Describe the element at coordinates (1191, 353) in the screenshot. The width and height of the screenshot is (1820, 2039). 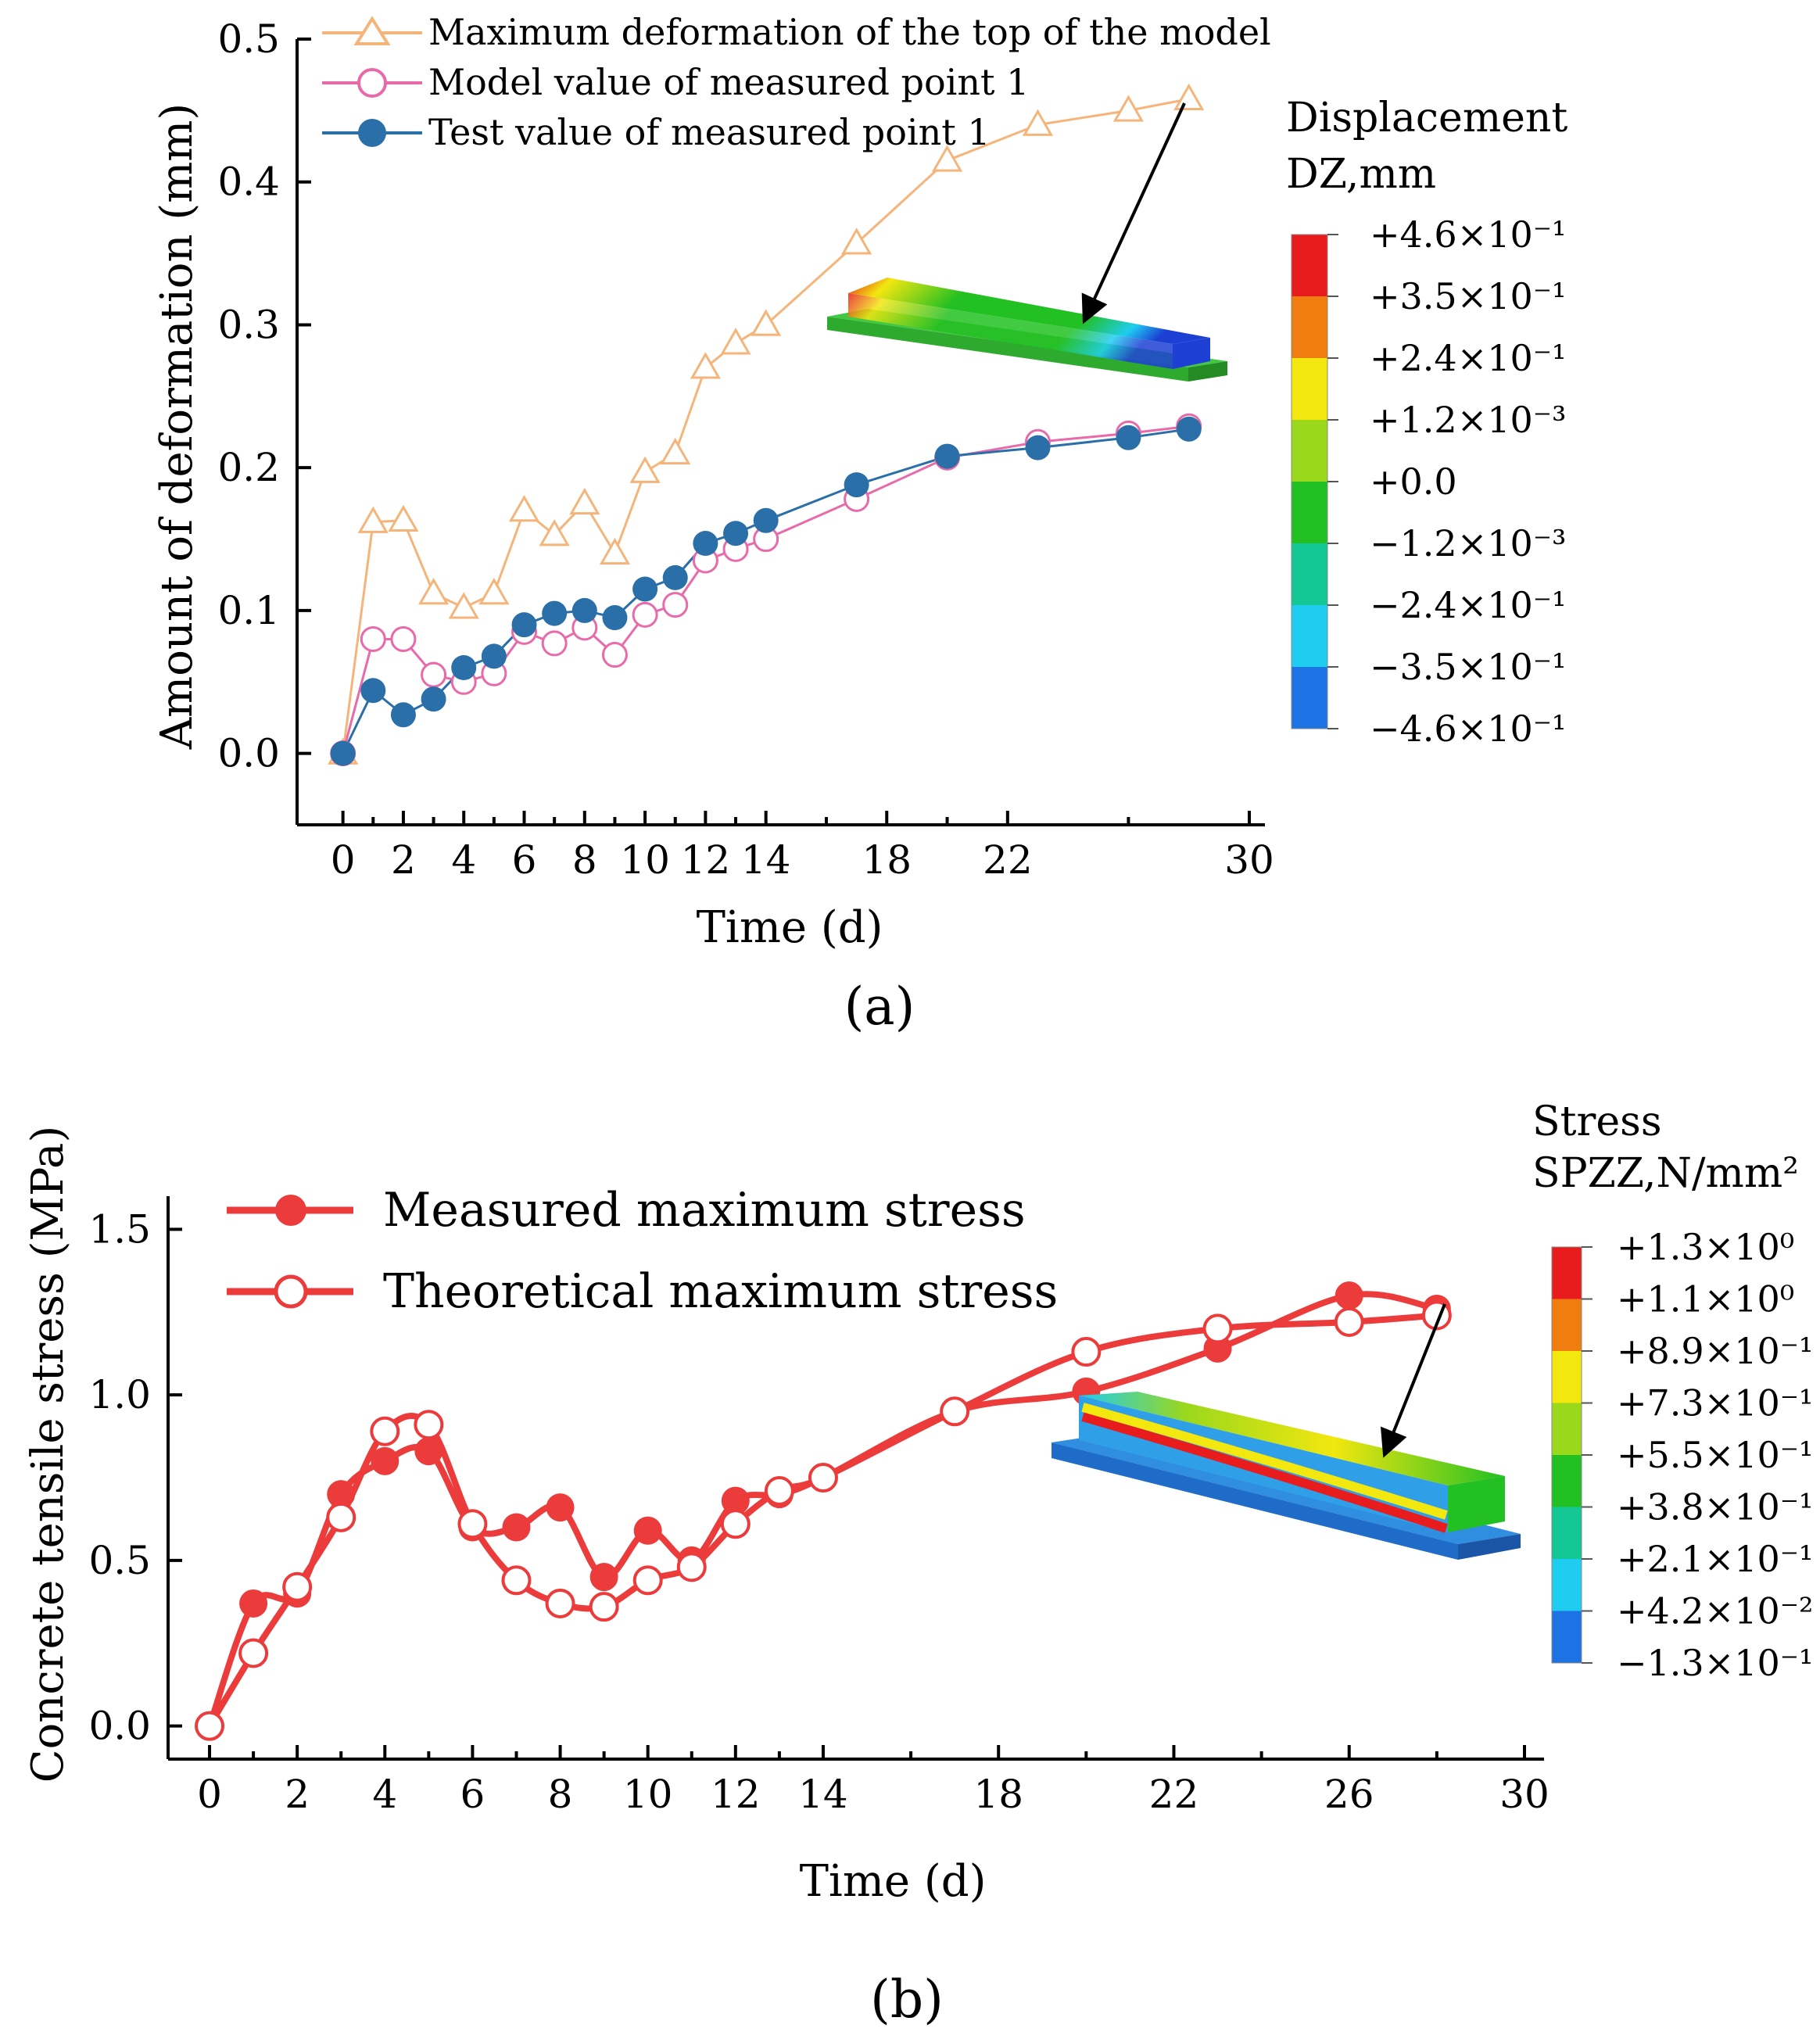
I see `slab-a-end-face` at that location.